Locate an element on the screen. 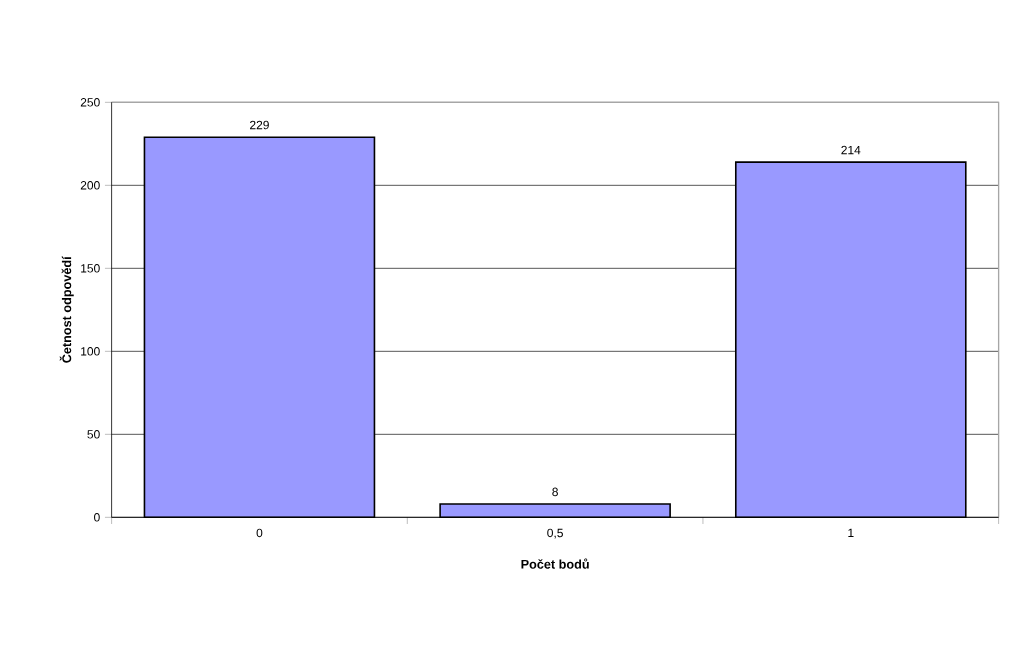 This screenshot has height=658, width=1018. x-axis-title: Počet bodů is located at coordinates (555, 563).